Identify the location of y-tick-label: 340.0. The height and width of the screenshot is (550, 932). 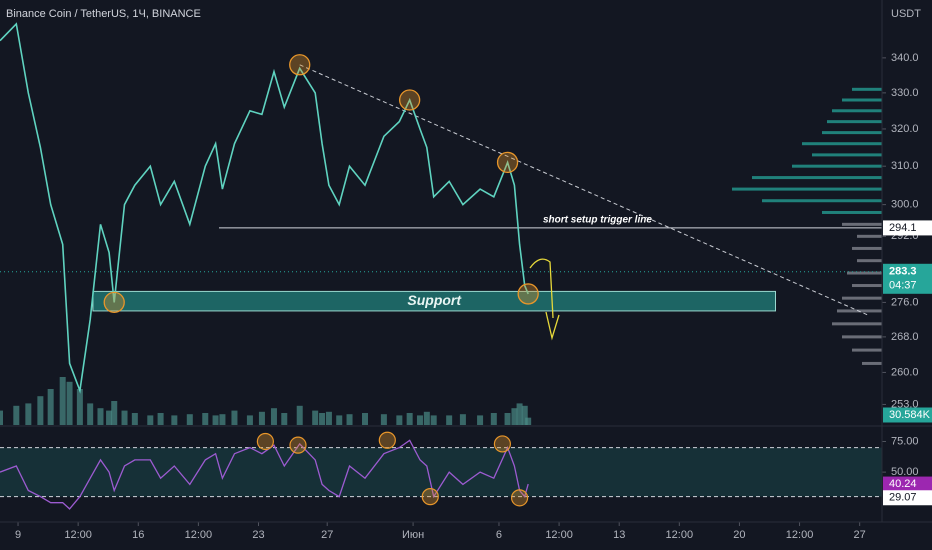
(905, 58).